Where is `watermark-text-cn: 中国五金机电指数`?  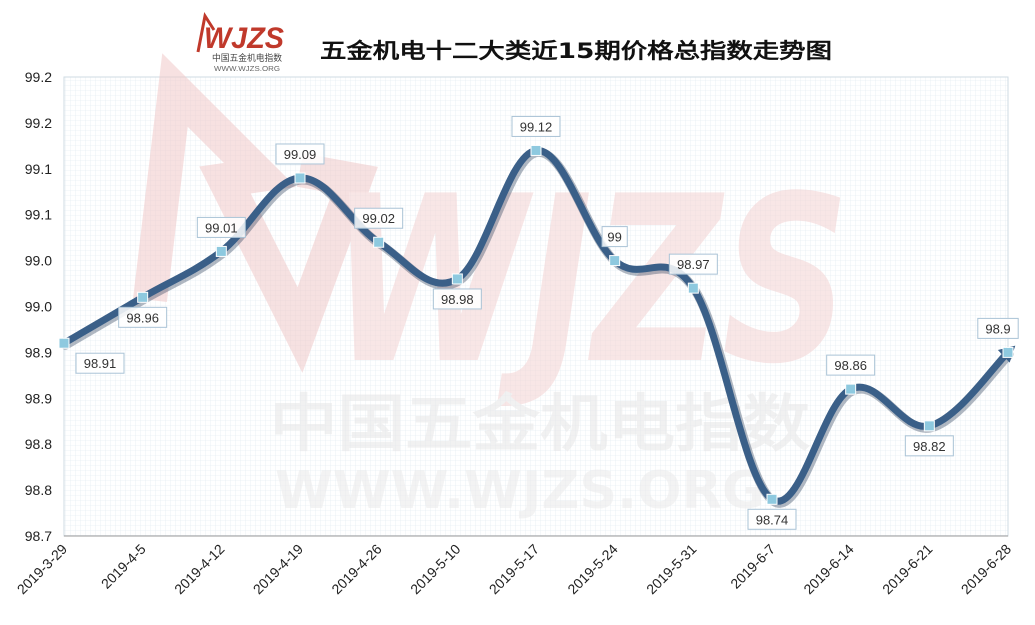 watermark-text-cn: 中国五金机电指数 is located at coordinates (540, 423).